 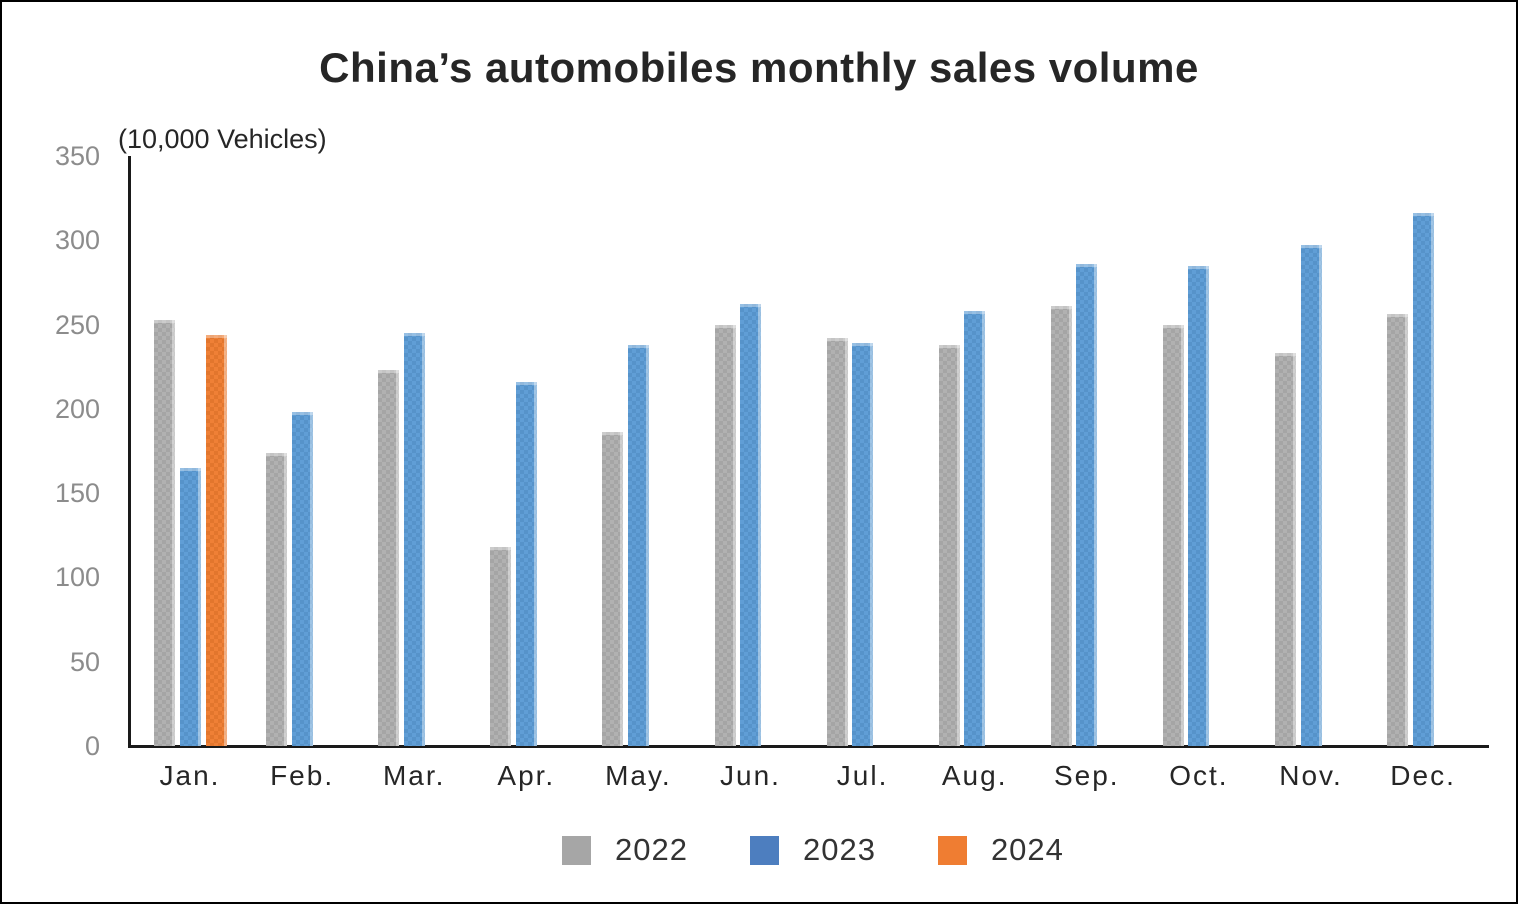 What do you see at coordinates (222, 139) in the screenshot?
I see `y-axis-unit-label: (10,000 Vehicles)` at bounding box center [222, 139].